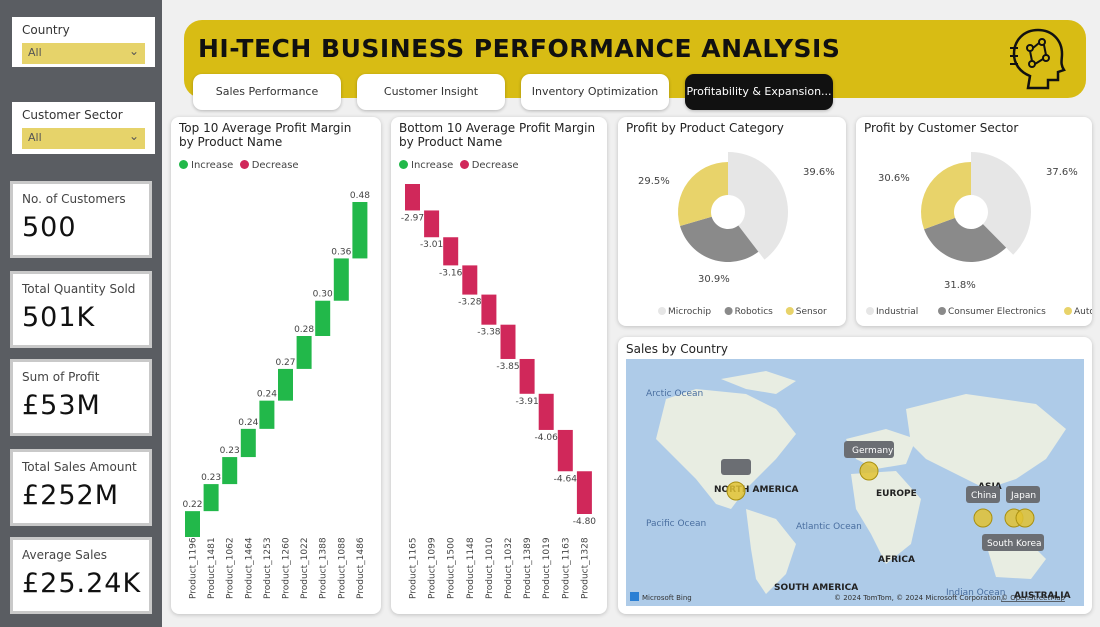 The image size is (1100, 627). Describe the element at coordinates (81, 309) in the screenshot. I see `kpi-card-quantity: Total Quantity Sold 501K` at that location.